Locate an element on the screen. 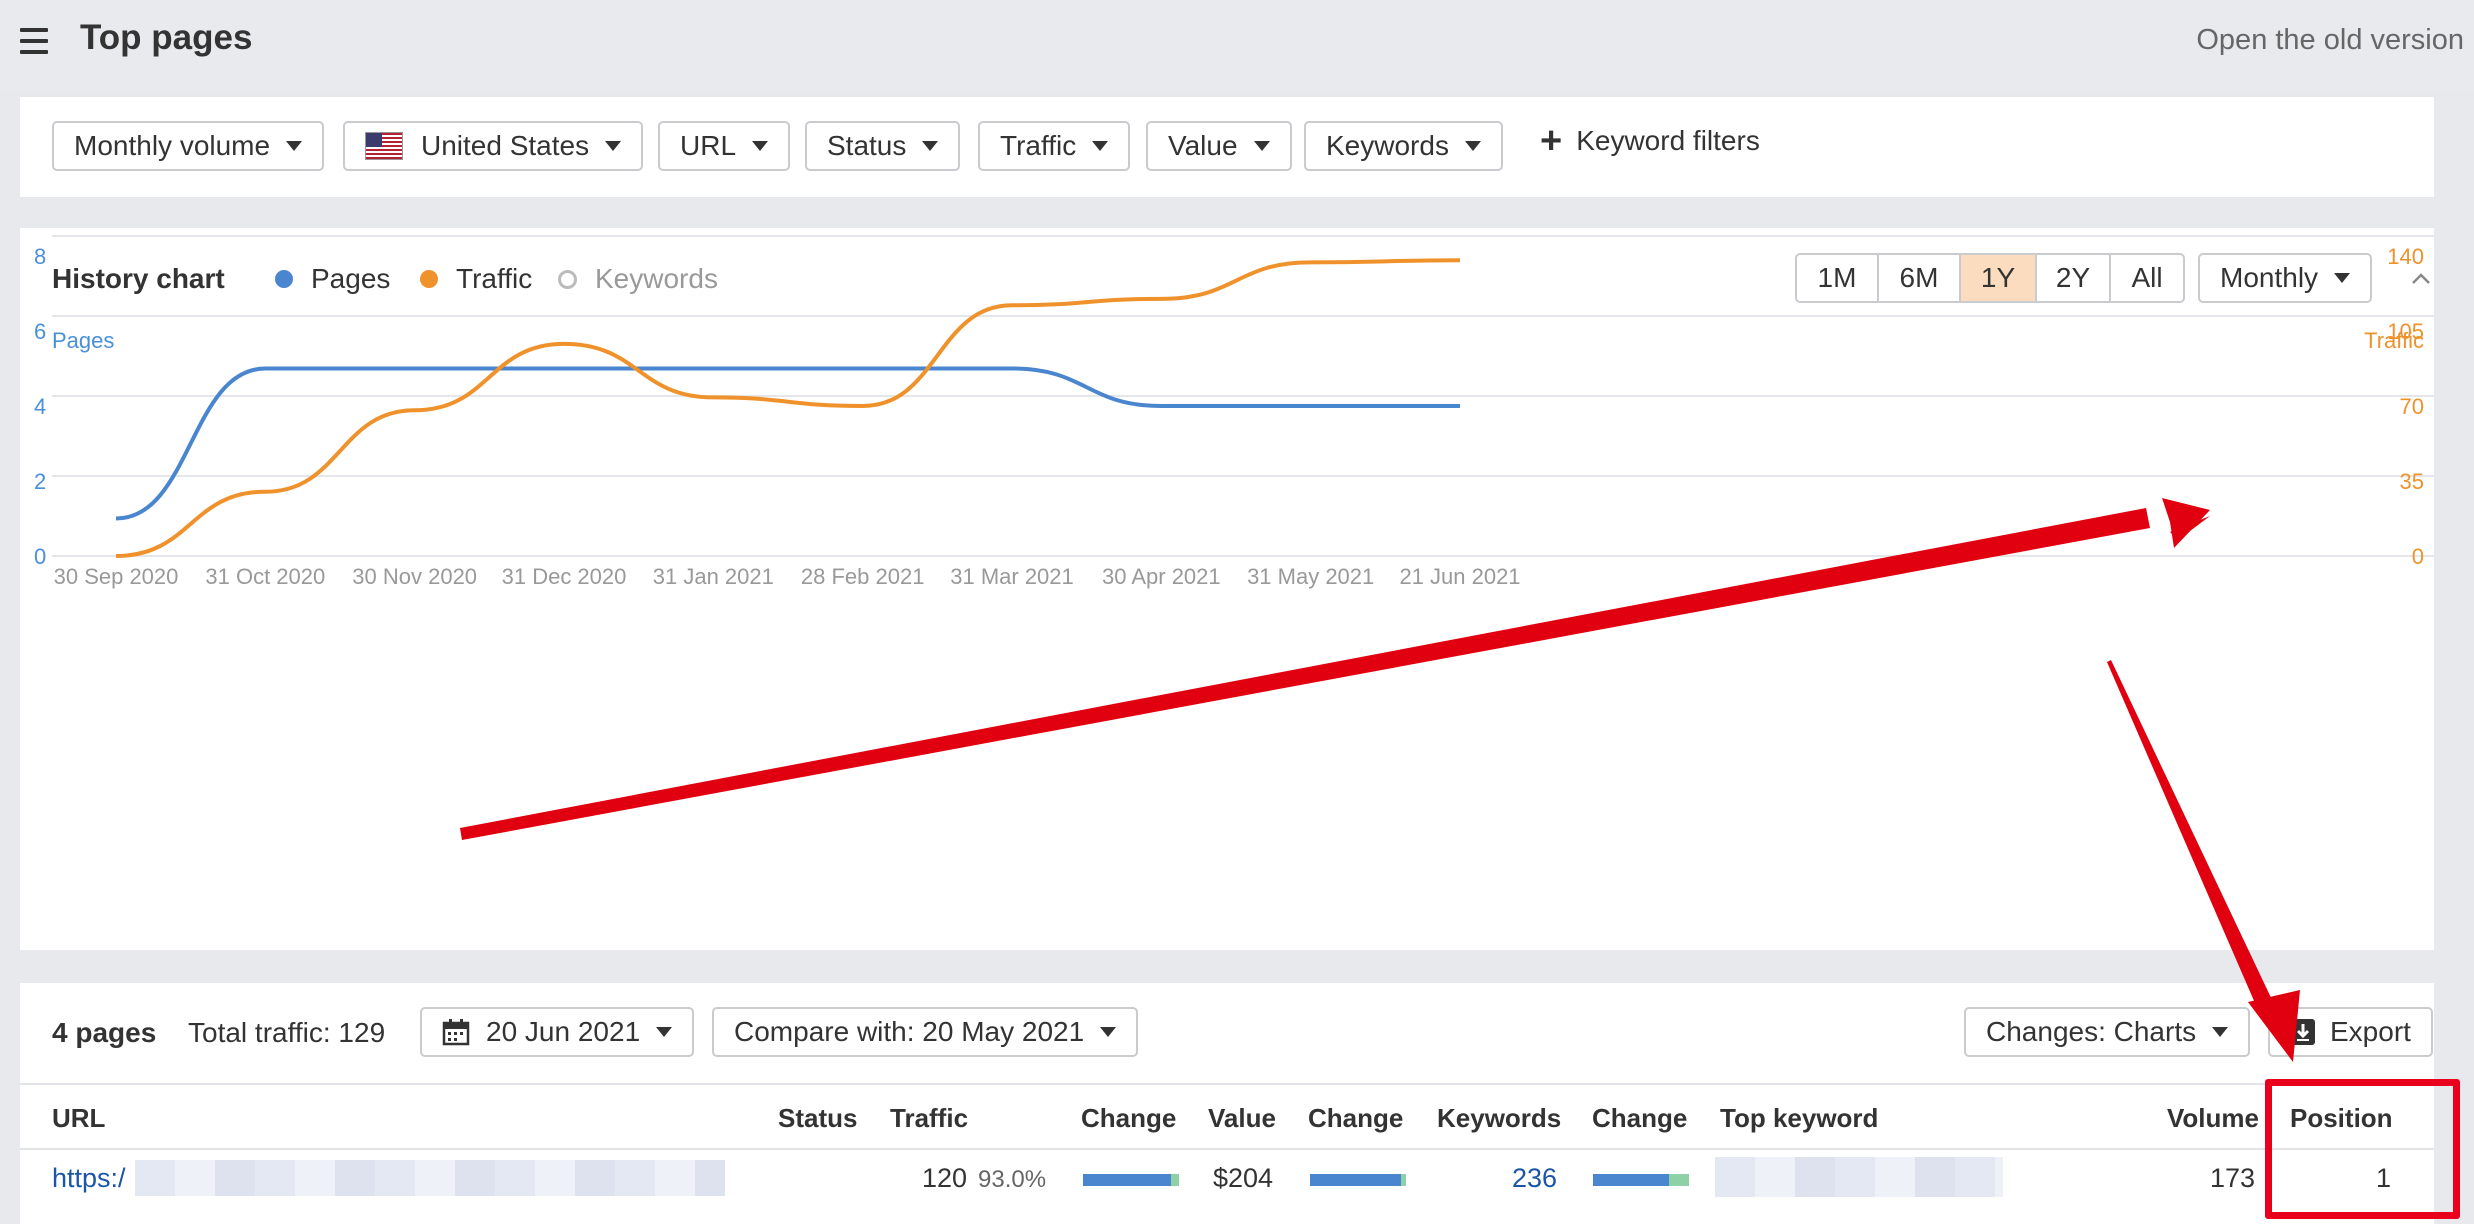  column-header-top-keyword: Top keyword is located at coordinates (1799, 1118).